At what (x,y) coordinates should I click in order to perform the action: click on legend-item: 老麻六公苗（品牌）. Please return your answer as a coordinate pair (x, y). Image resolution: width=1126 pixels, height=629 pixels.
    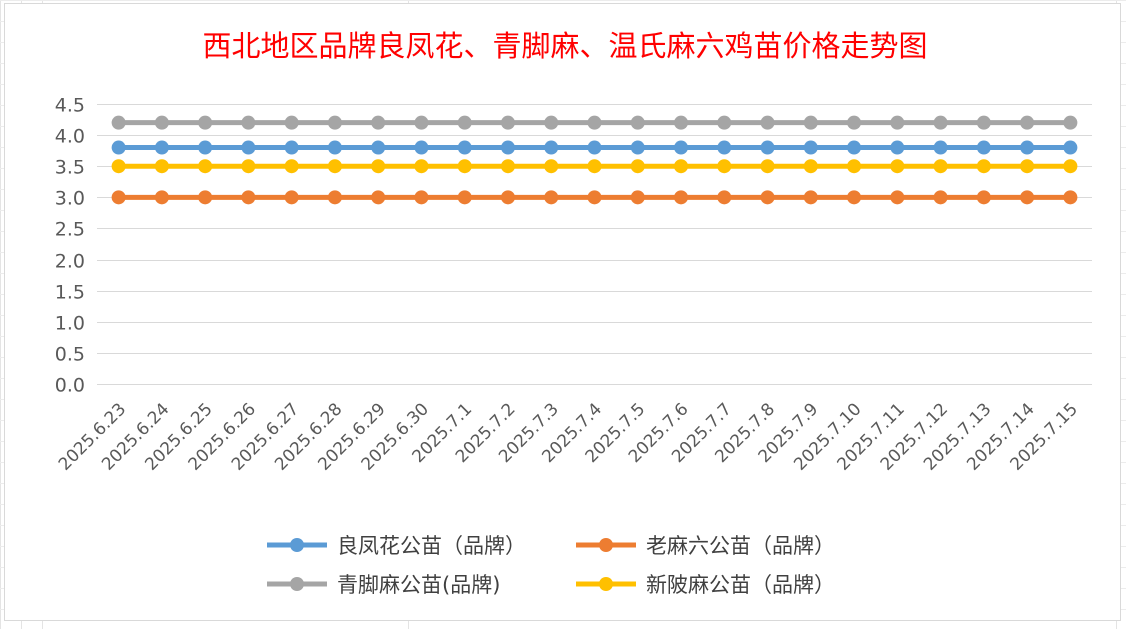
    Looking at the image, I should click on (705, 546).